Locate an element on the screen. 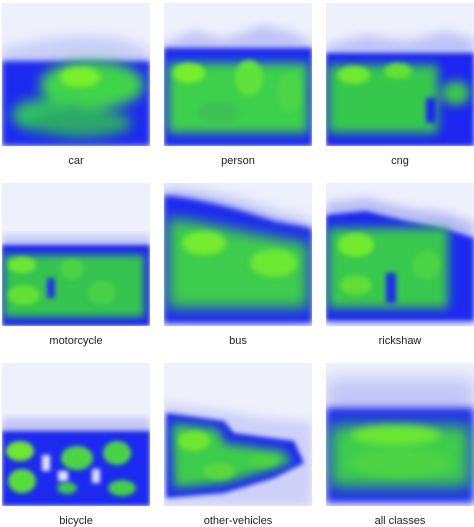  heatmap-cng is located at coordinates (400, 74).